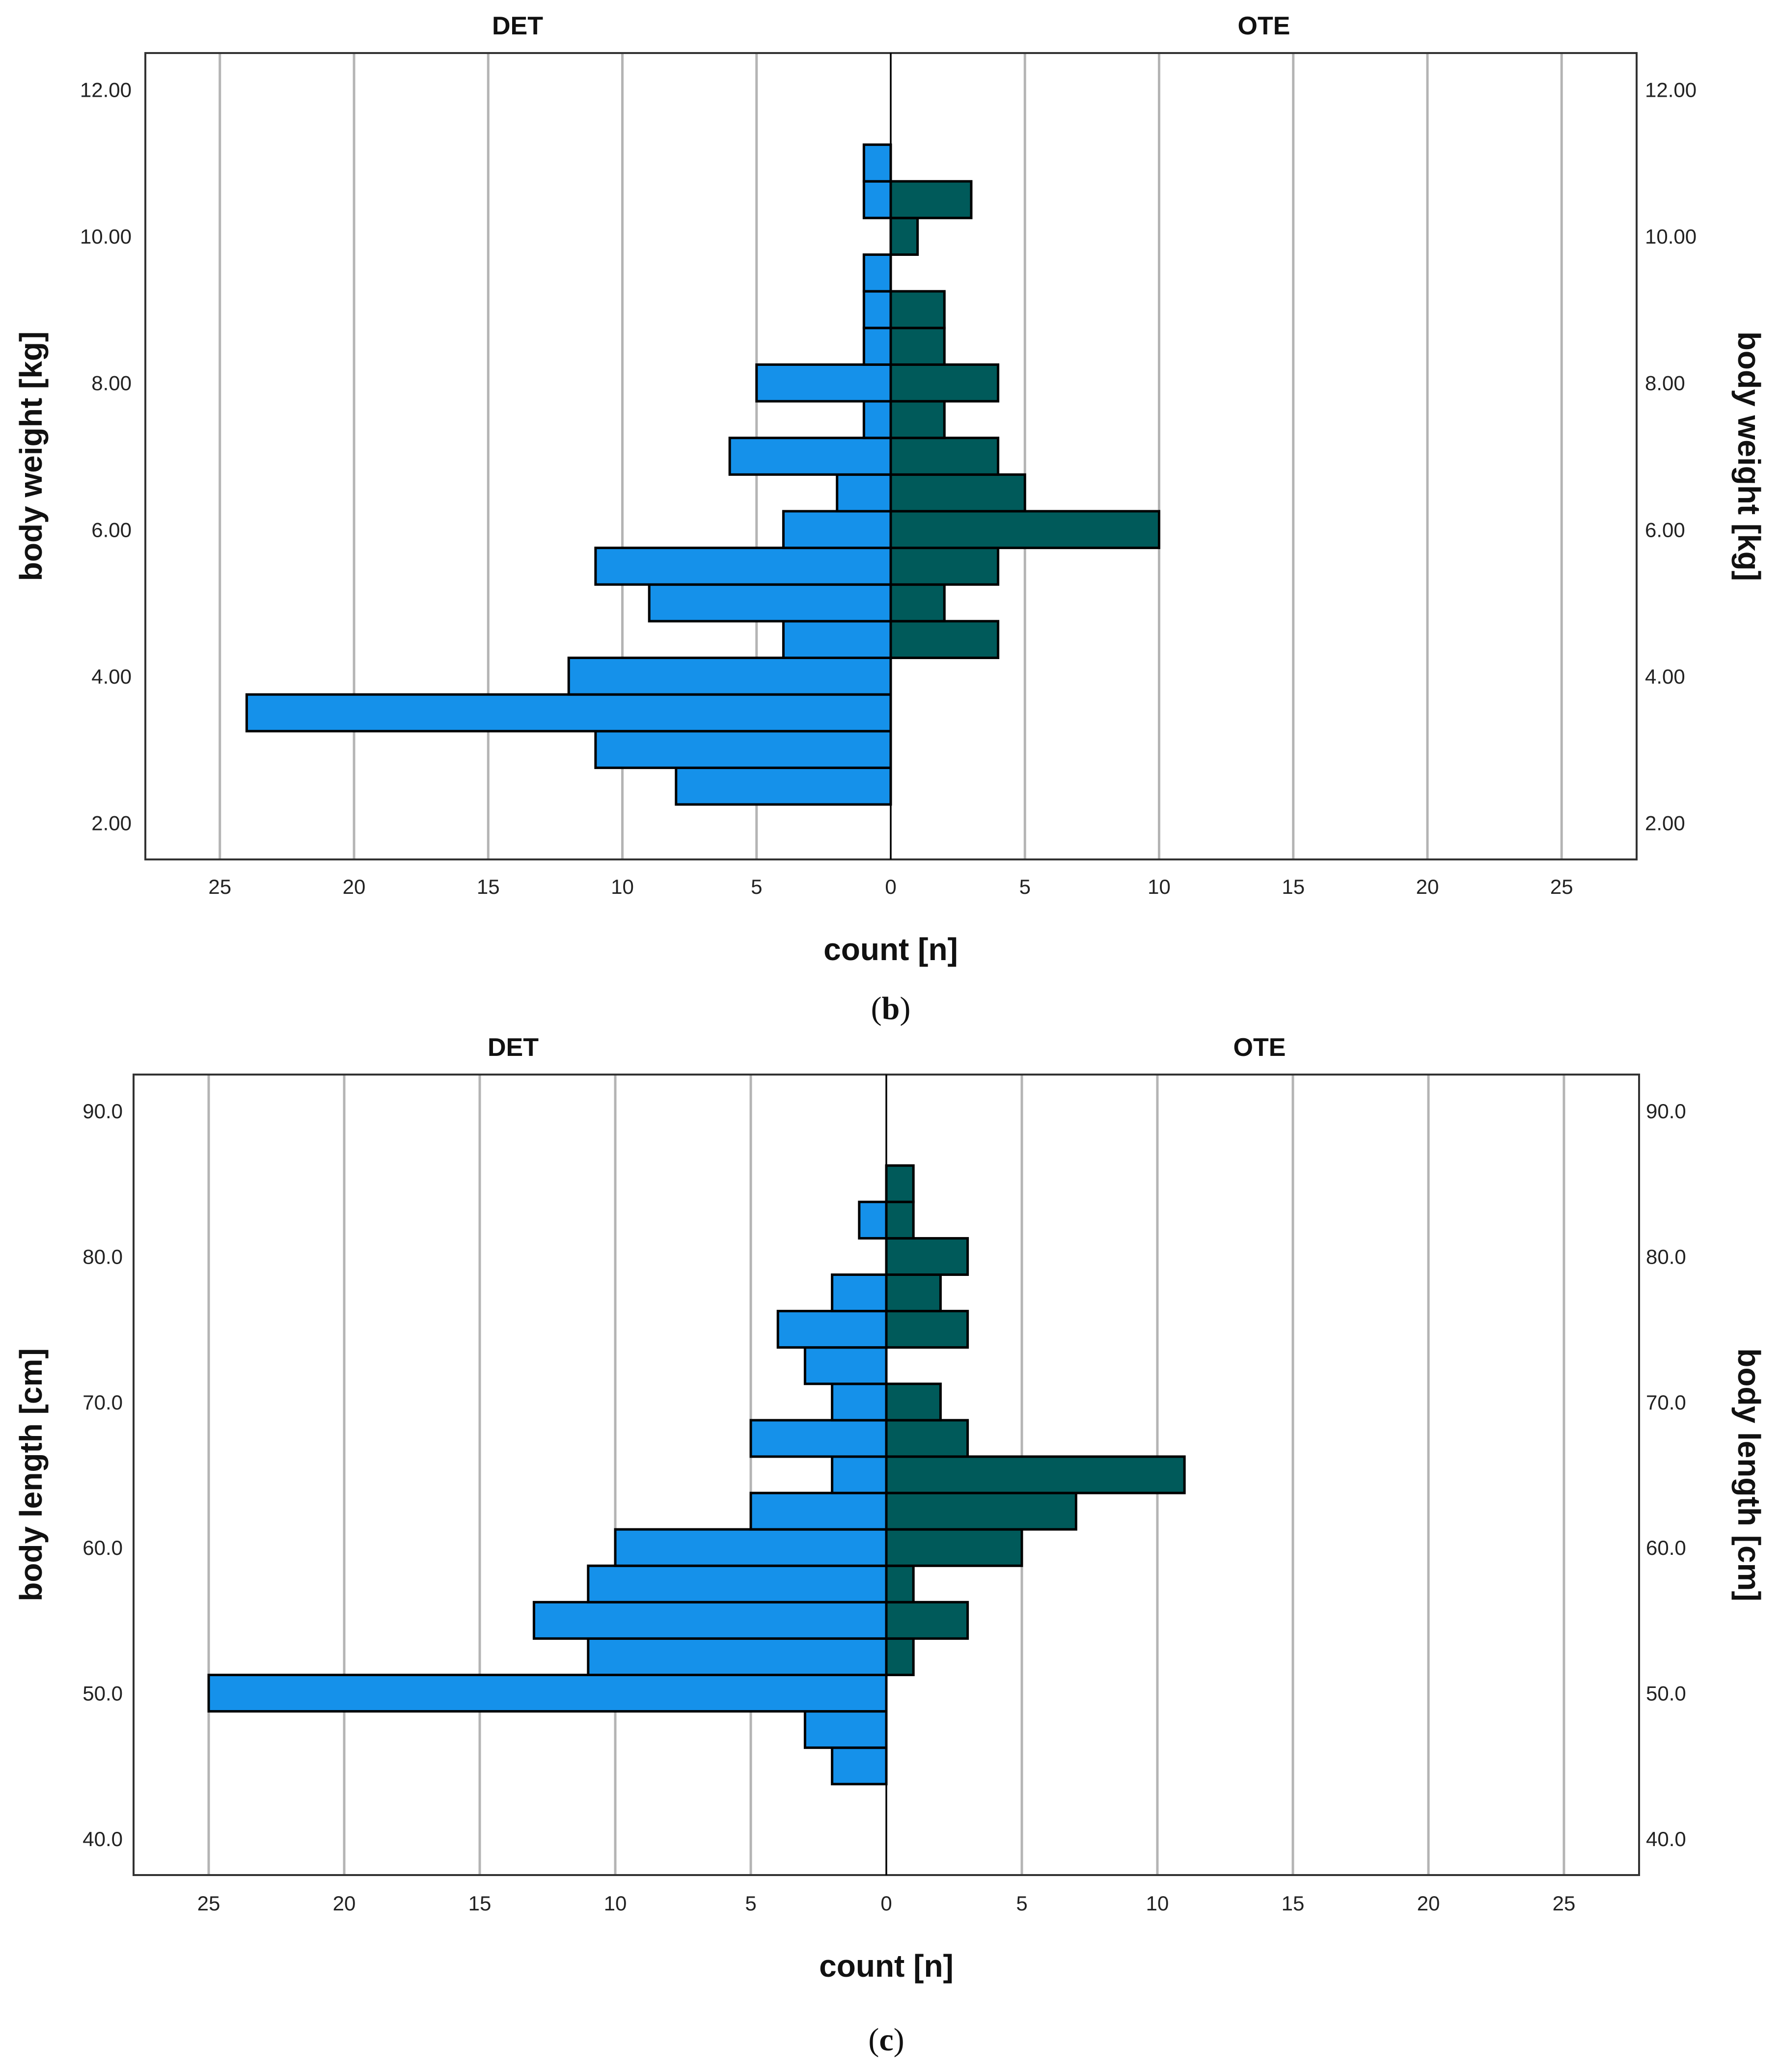 The height and width of the screenshot is (2072, 1780). What do you see at coordinates (1666, 1693) in the screenshot?
I see `y-tick-label-right: 50.0` at bounding box center [1666, 1693].